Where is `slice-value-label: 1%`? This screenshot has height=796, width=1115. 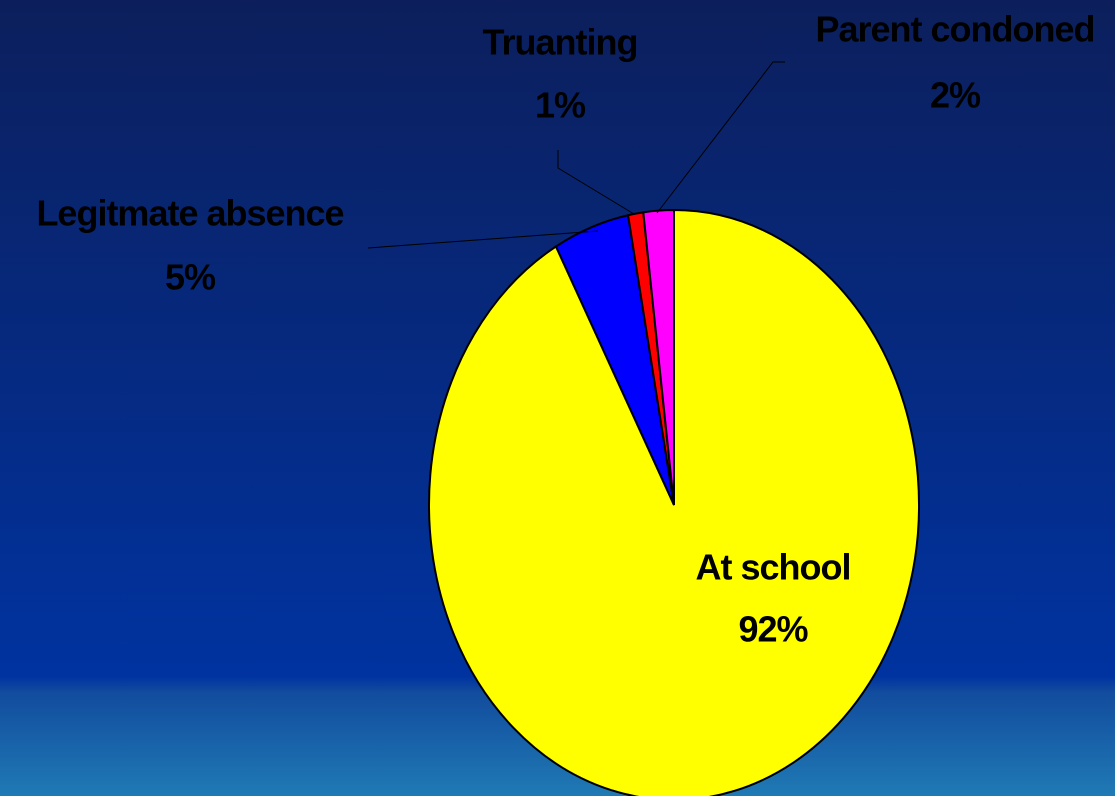 slice-value-label: 1% is located at coordinates (560, 105).